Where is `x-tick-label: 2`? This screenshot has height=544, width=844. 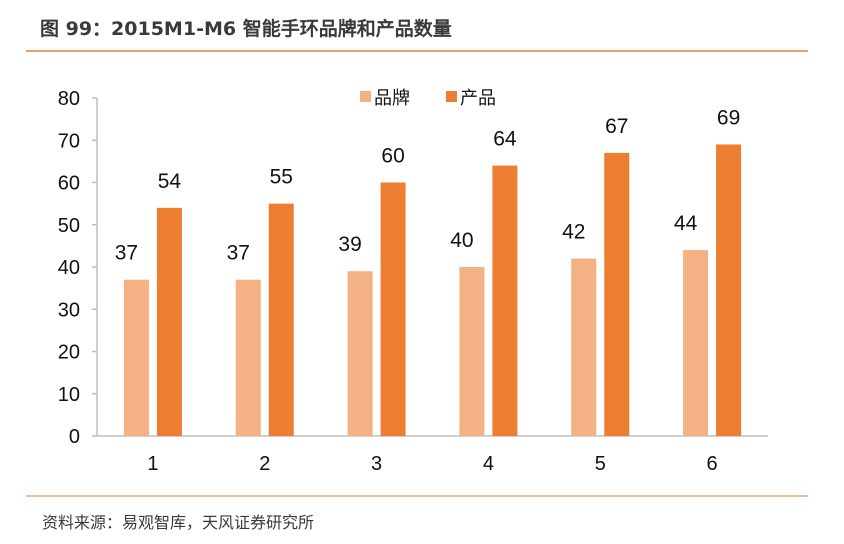
x-tick-label: 2 is located at coordinates (264, 464).